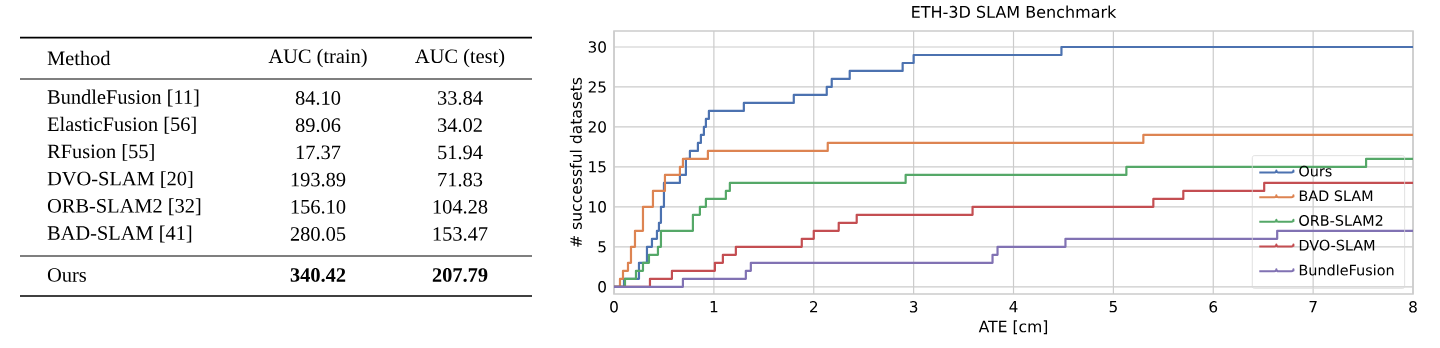  What do you see at coordinates (1337, 245) in the screenshot?
I see `legend-label: DVO-SLAM` at bounding box center [1337, 245].